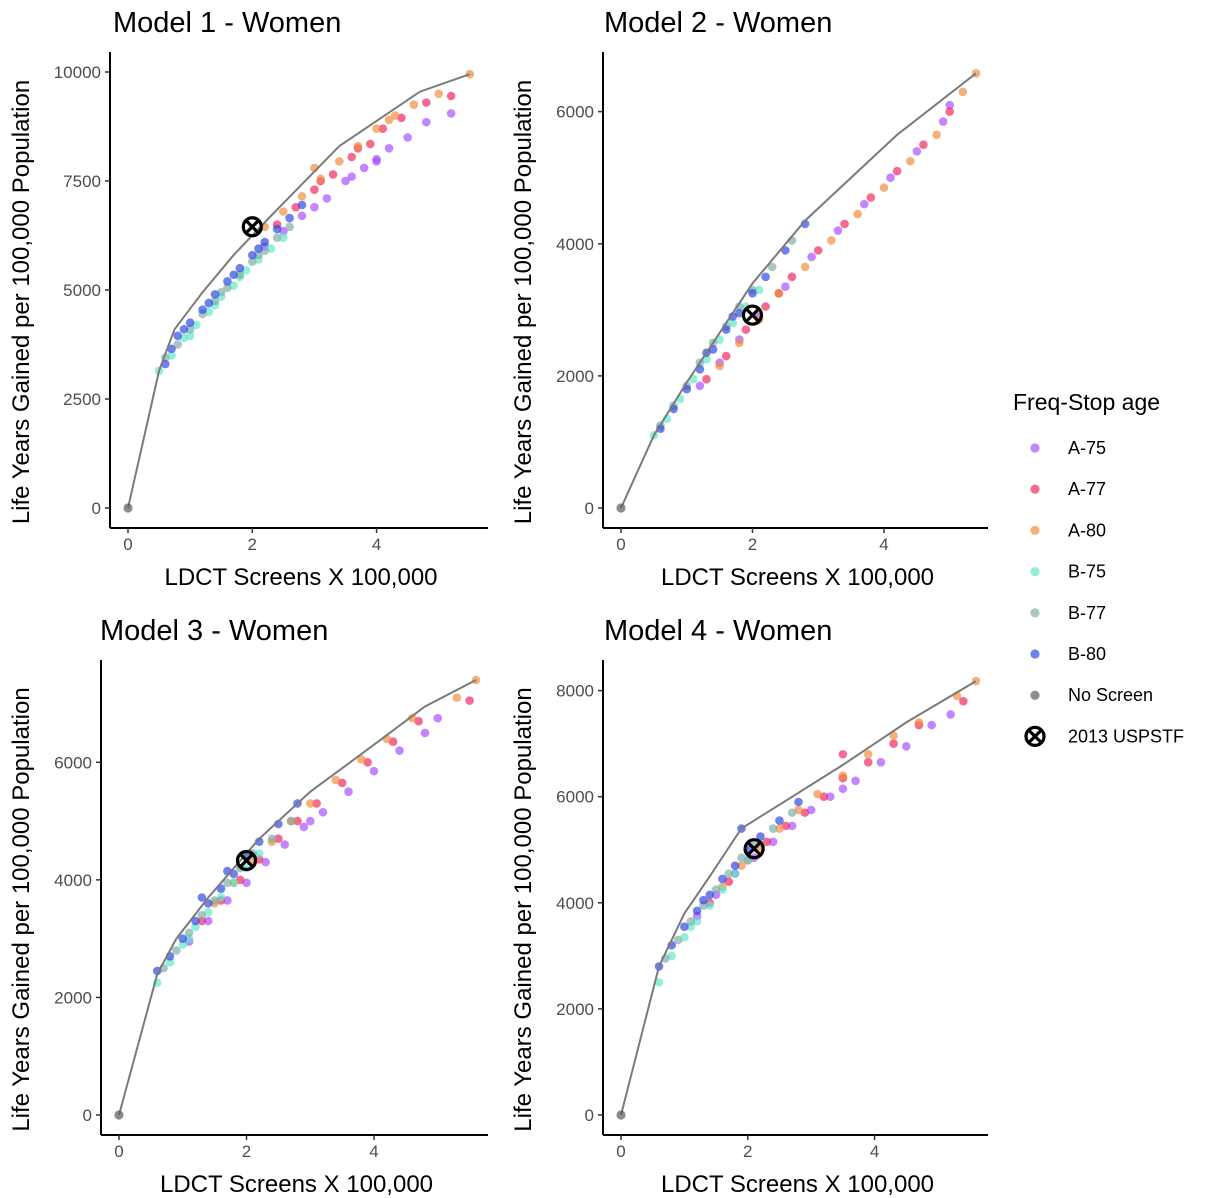  I want to click on legend-label: 2013 USPSTF, so click(1126, 736).